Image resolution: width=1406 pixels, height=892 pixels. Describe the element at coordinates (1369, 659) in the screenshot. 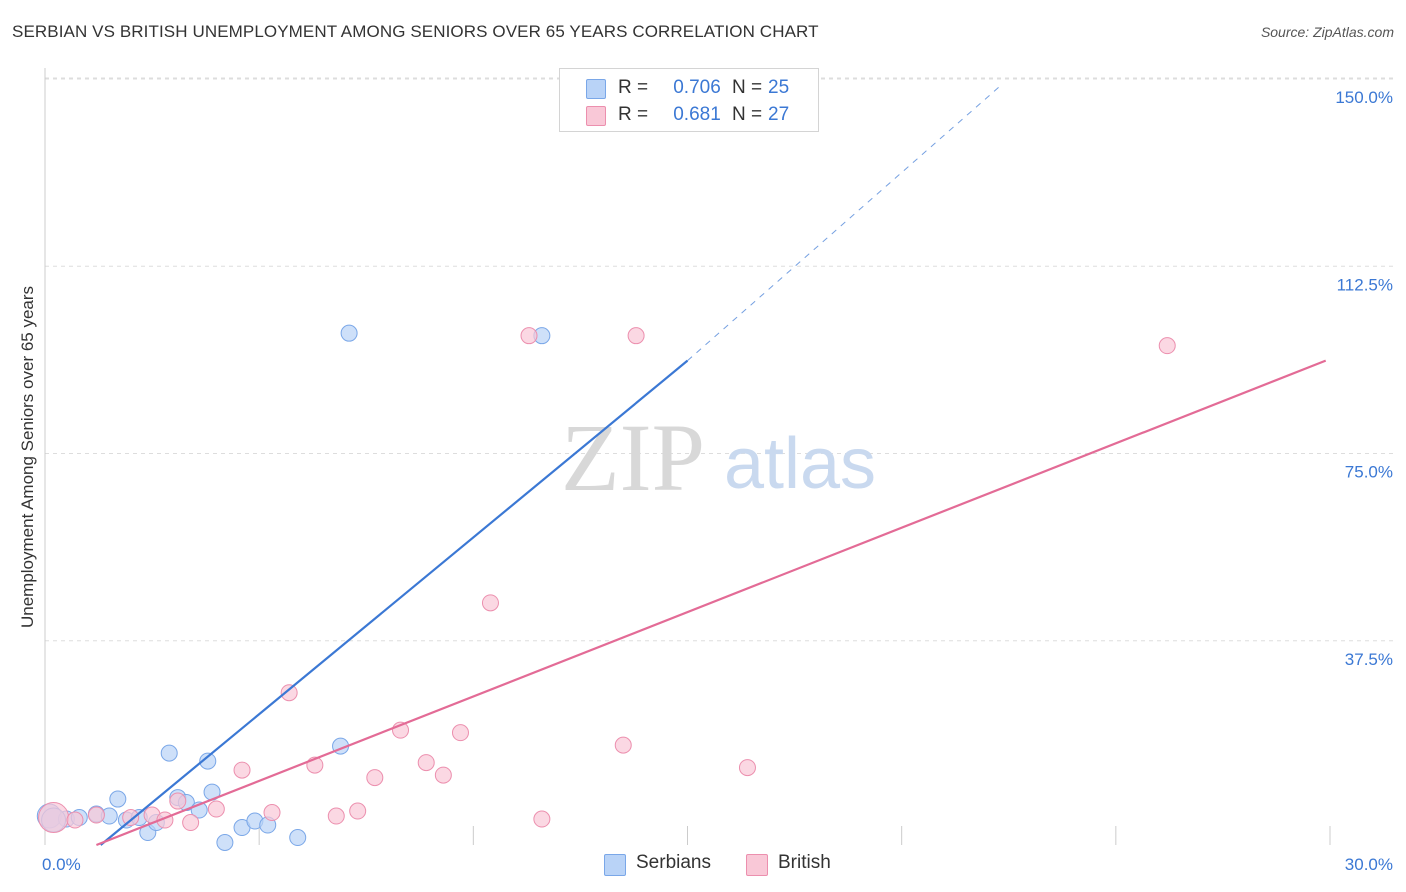

I see `y-tick-label: 37.5%` at that location.